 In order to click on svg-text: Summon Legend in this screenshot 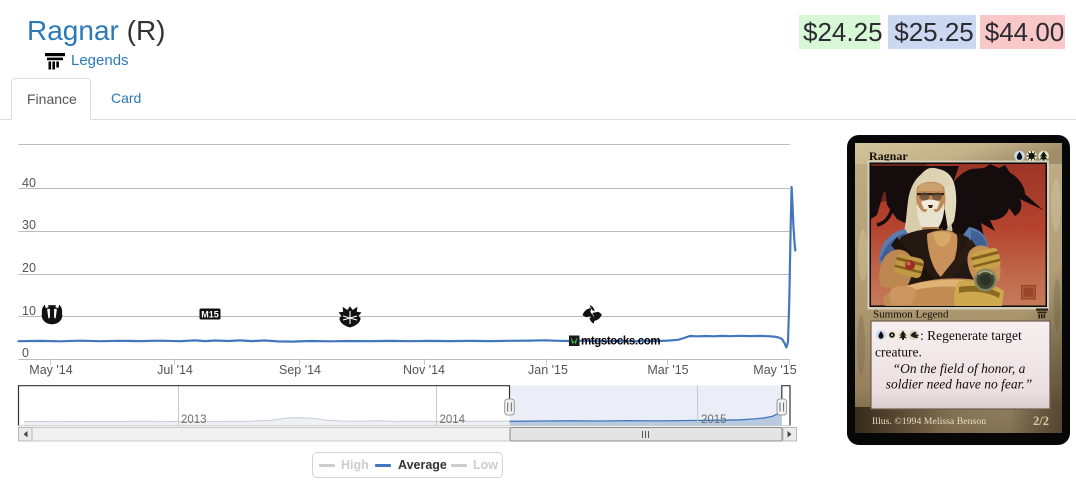, I will do `click(911, 315)`.